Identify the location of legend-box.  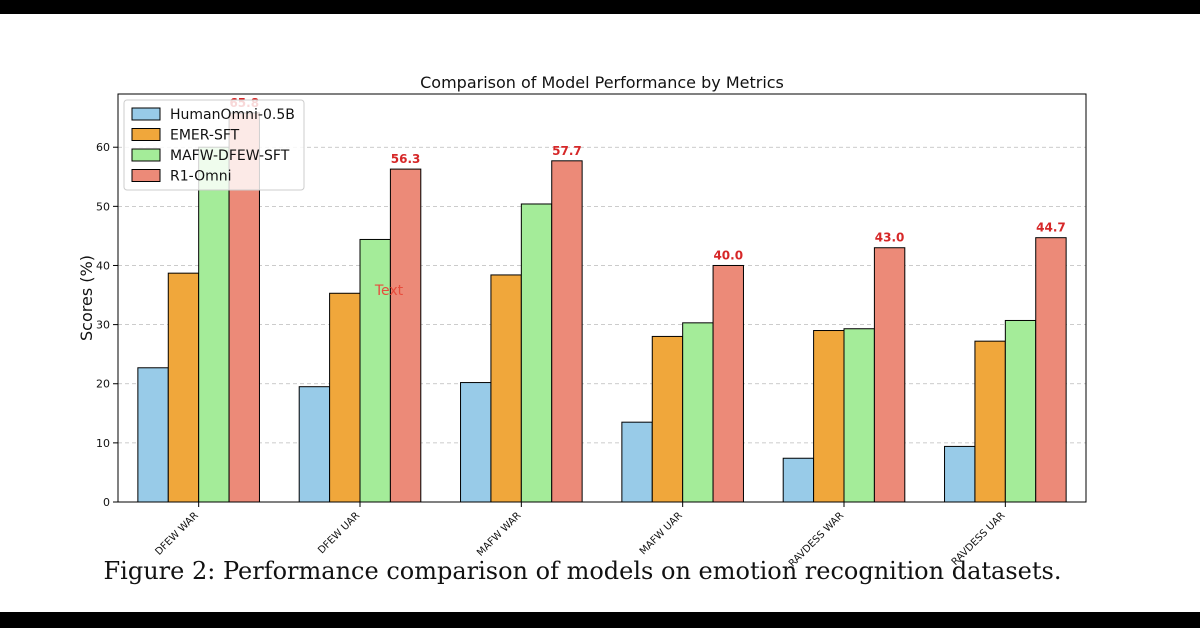
(214, 145).